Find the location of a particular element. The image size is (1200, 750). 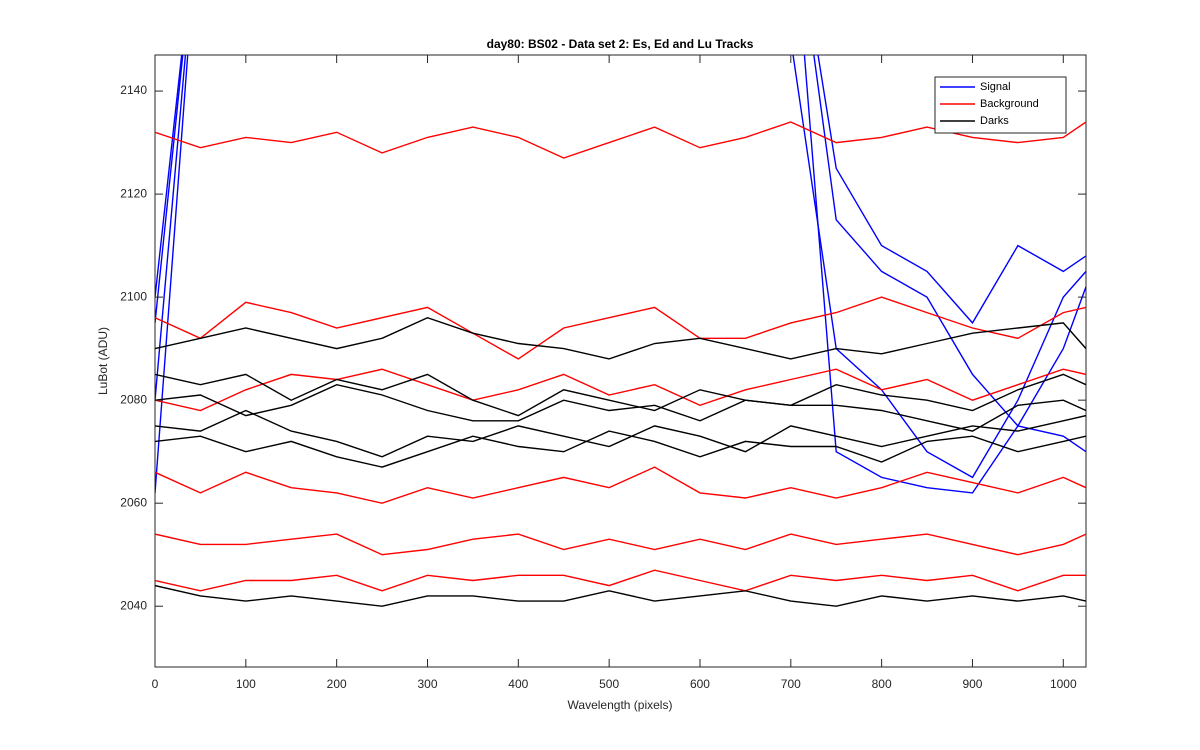

x-tick-label: 600 is located at coordinates (700, 684).